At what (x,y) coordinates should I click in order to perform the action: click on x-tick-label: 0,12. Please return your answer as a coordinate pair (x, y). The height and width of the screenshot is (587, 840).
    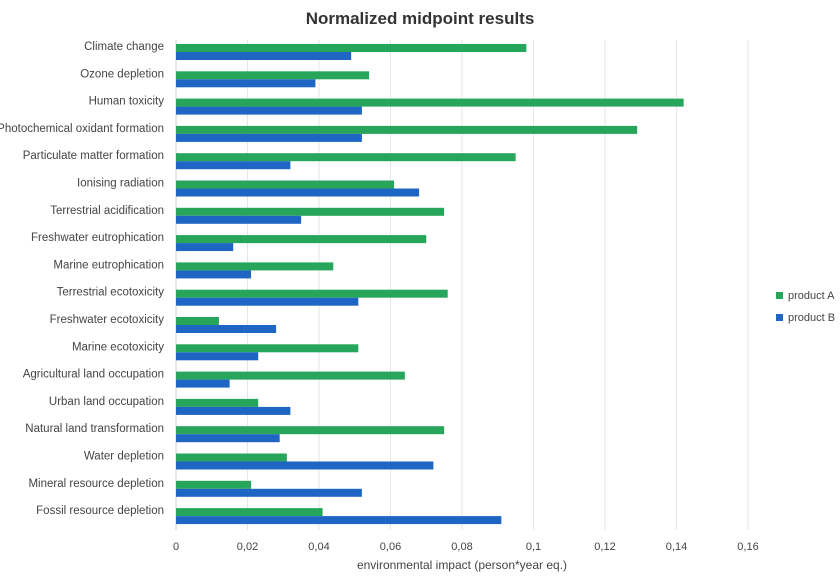
    Looking at the image, I should click on (604, 547).